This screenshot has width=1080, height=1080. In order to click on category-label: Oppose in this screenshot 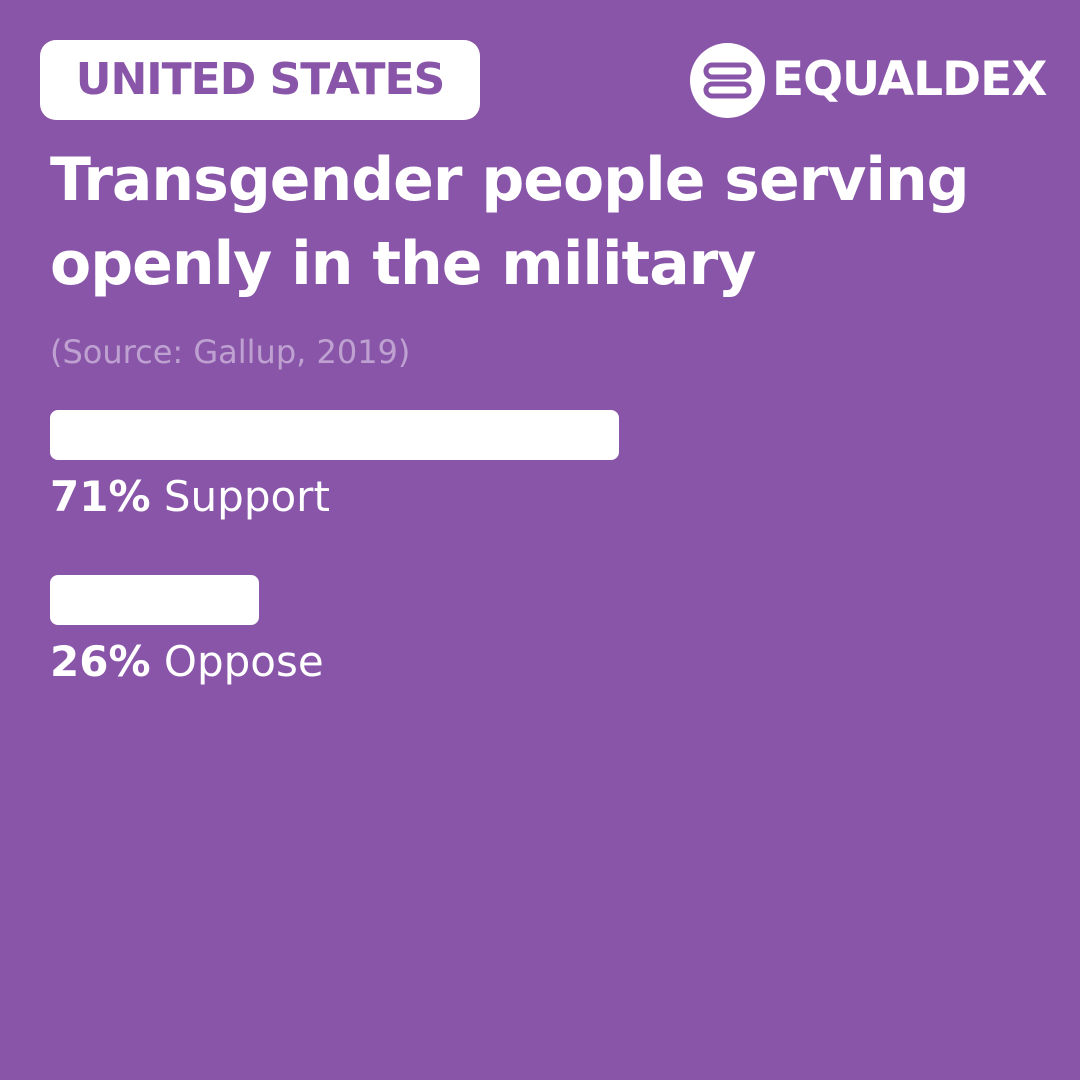, I will do `click(243, 661)`.